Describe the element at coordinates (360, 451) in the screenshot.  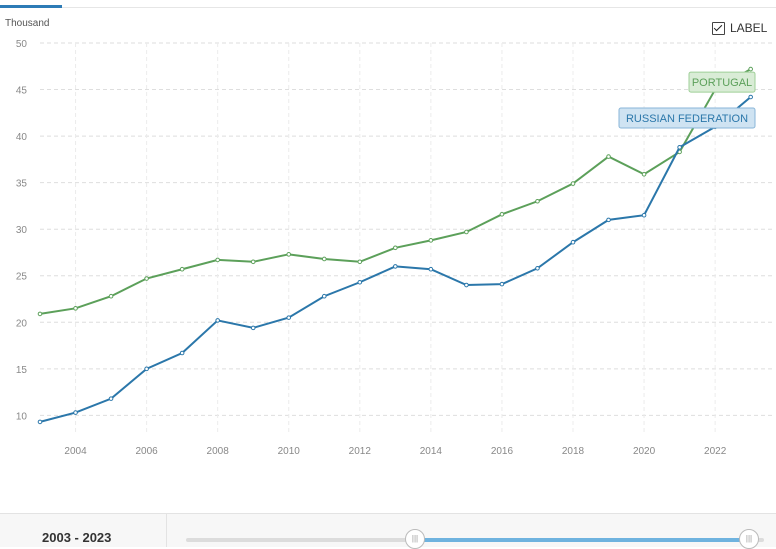
I see `x-tick-label: 2012` at that location.